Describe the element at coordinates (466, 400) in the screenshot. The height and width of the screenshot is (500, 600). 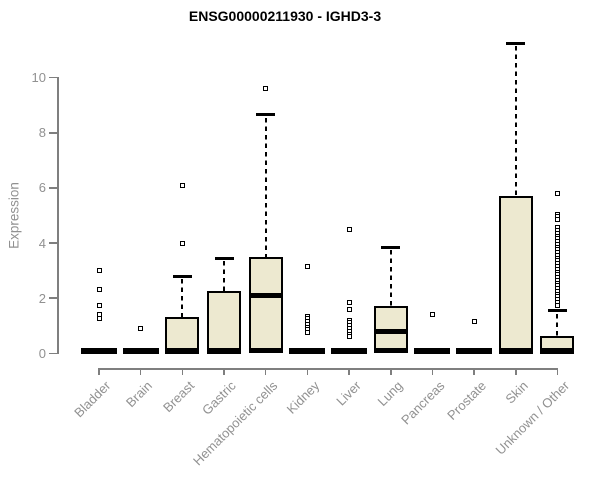
I see `x-category-label: Prostate` at that location.